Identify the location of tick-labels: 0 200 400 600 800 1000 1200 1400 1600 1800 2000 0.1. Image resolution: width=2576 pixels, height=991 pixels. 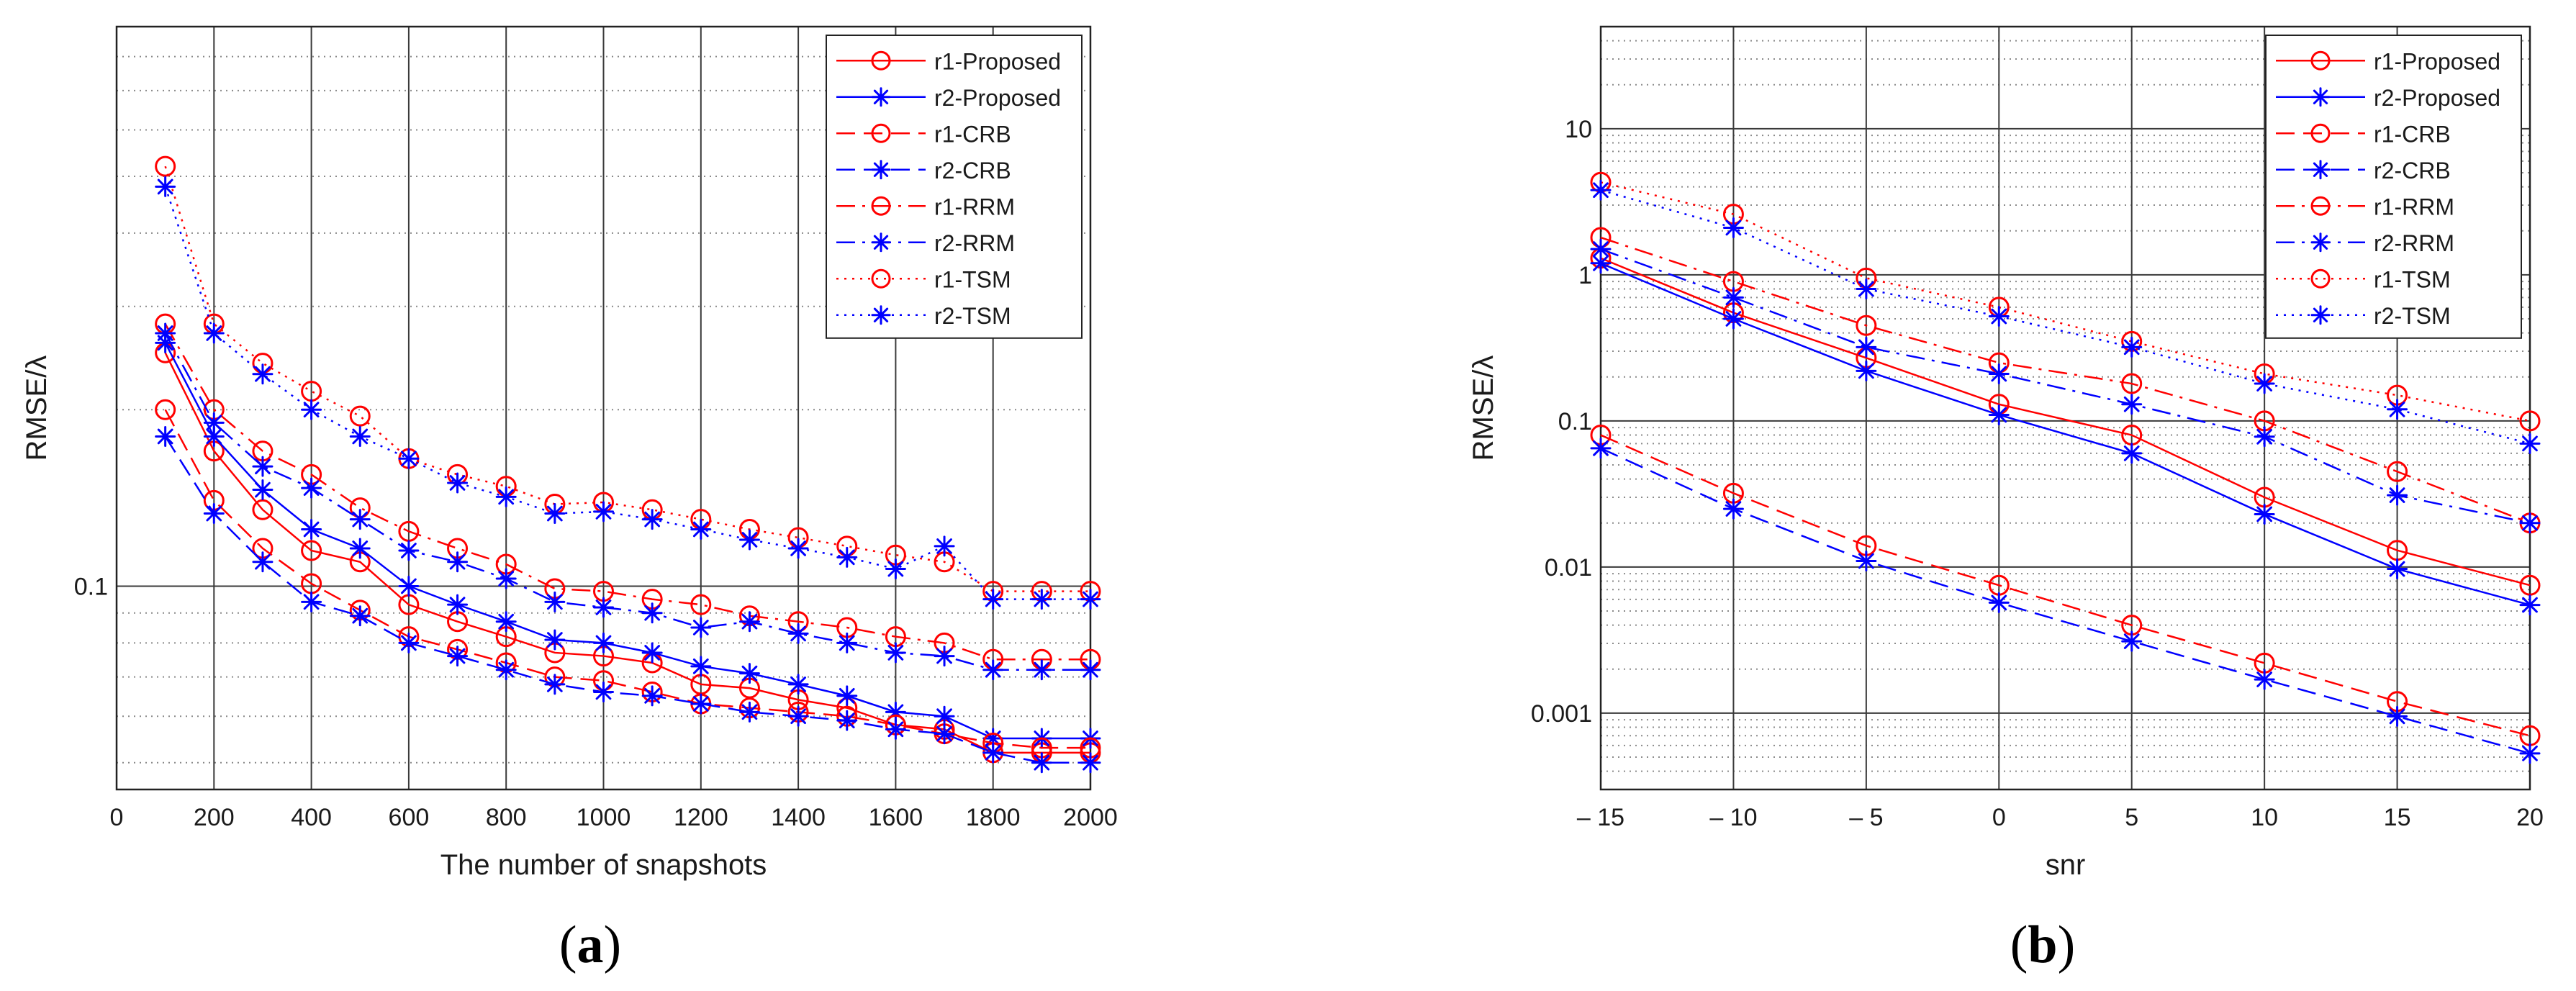
(596, 702).